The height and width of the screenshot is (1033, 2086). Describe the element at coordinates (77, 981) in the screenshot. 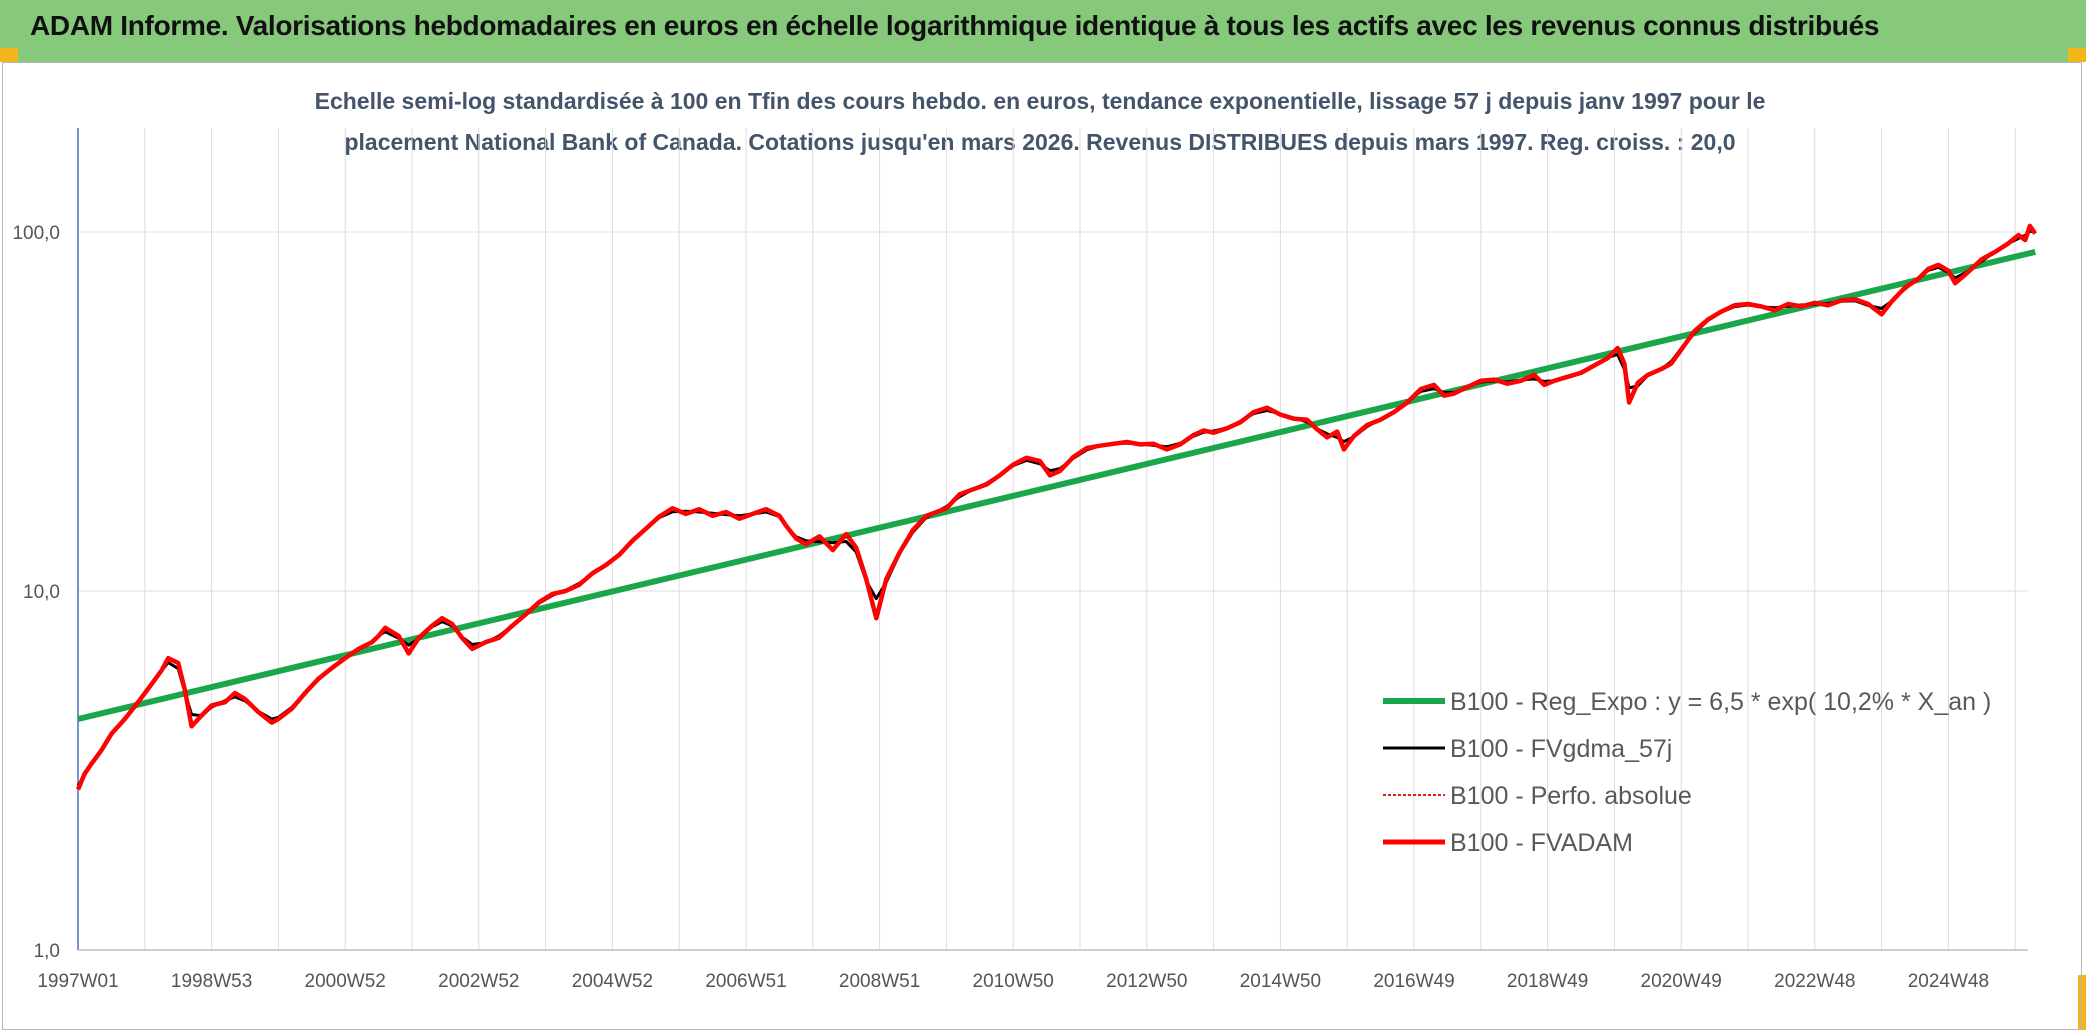

I see `x-tick-label: 1997W01` at that location.